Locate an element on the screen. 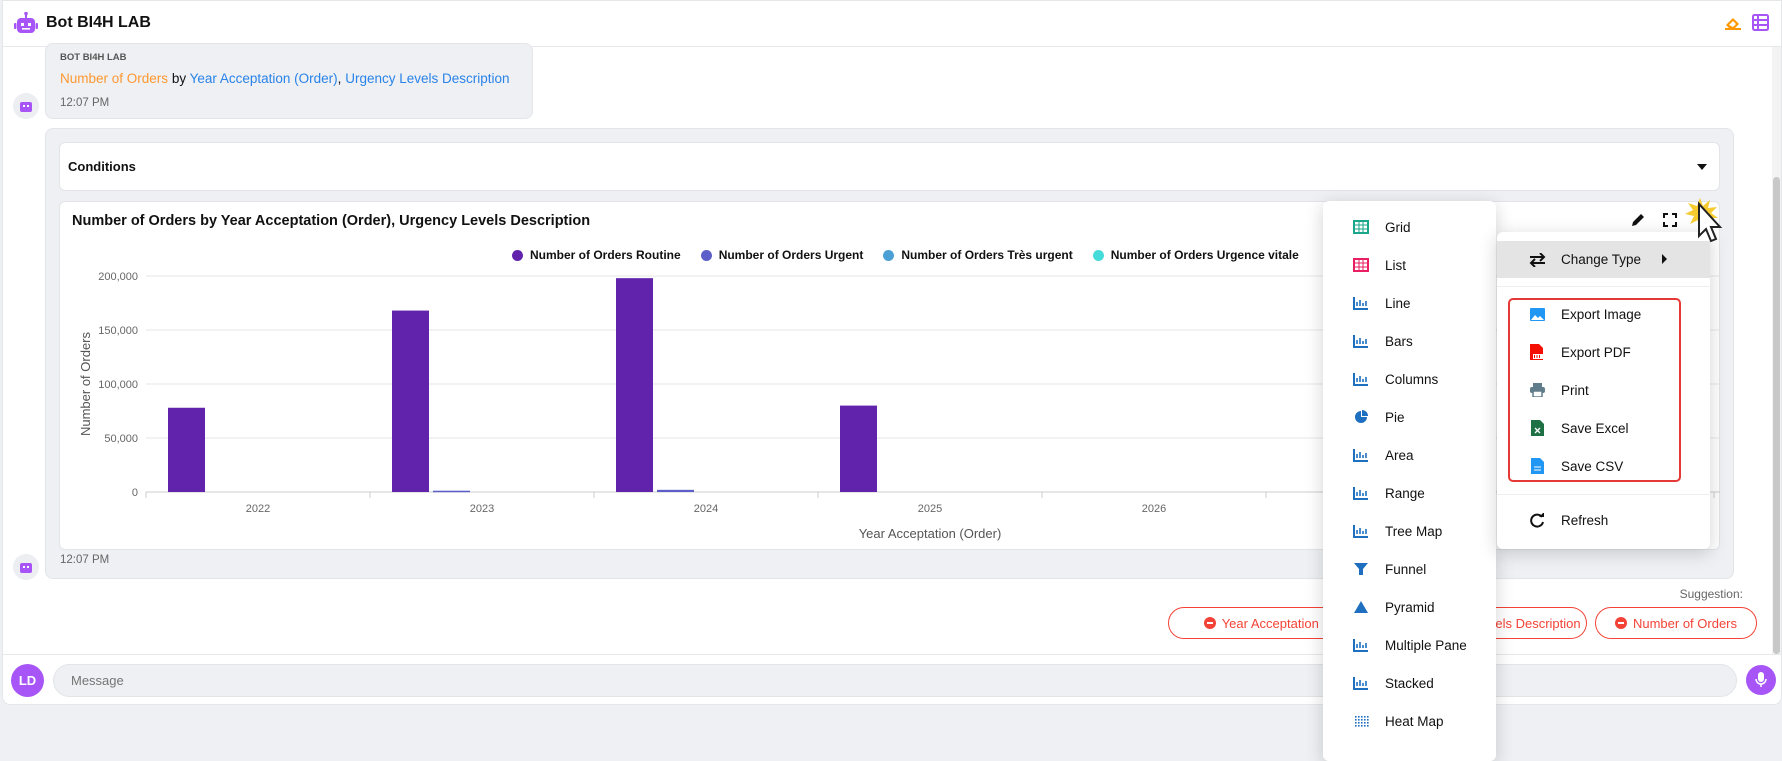 This screenshot has width=1782, height=761. legend-label: Number of Orders Urgence vitale is located at coordinates (1204, 255).